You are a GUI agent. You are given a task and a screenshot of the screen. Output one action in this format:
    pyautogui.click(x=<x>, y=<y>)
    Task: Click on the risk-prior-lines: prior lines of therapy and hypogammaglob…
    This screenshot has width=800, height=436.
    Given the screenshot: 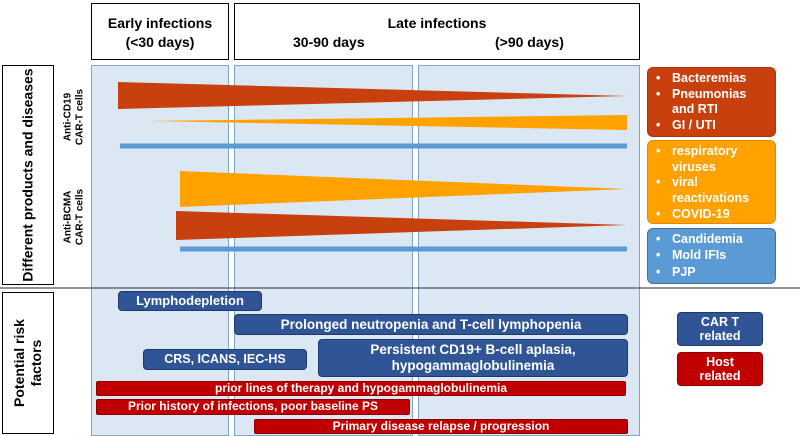 What is the action you would take?
    pyautogui.click(x=361, y=388)
    